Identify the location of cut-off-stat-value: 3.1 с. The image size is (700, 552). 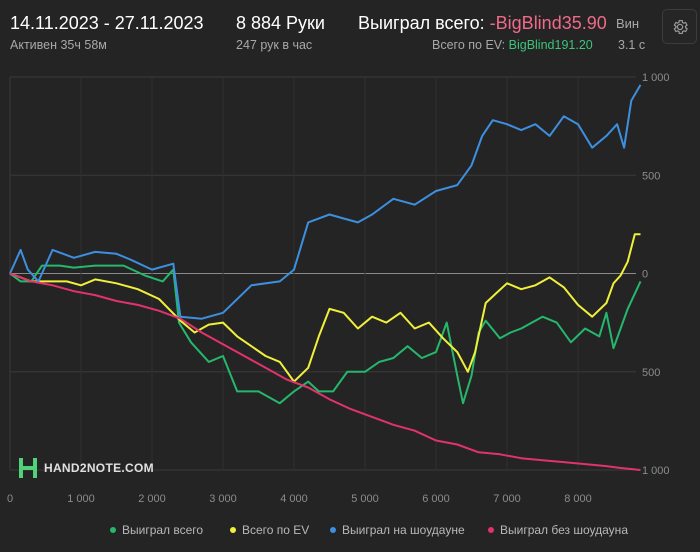
(632, 45).